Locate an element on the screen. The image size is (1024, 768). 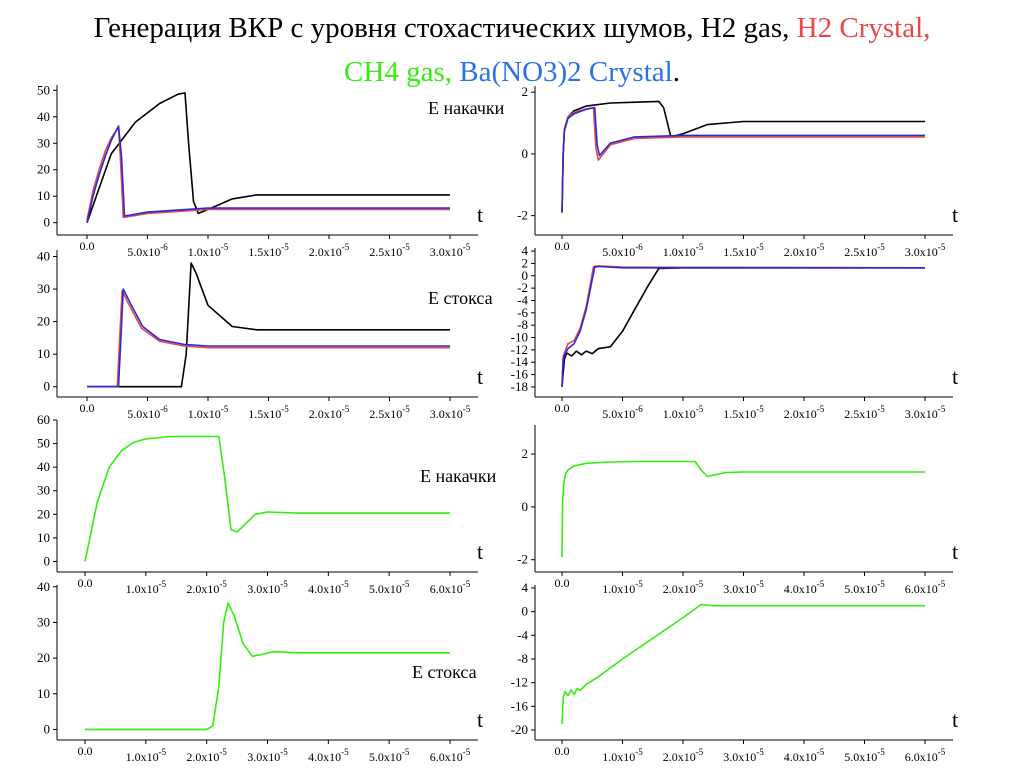
series-line-p6-ch4_gas is located at coordinates (743, 509).